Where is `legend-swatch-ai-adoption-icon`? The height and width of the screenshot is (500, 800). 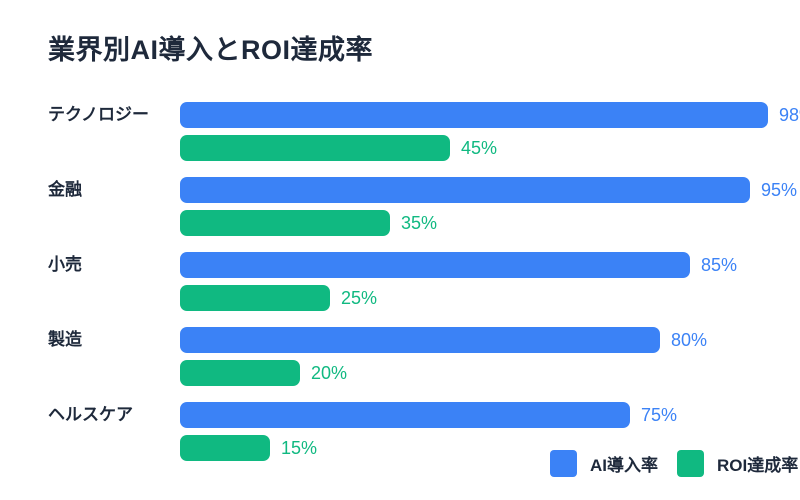 legend-swatch-ai-adoption-icon is located at coordinates (563, 463).